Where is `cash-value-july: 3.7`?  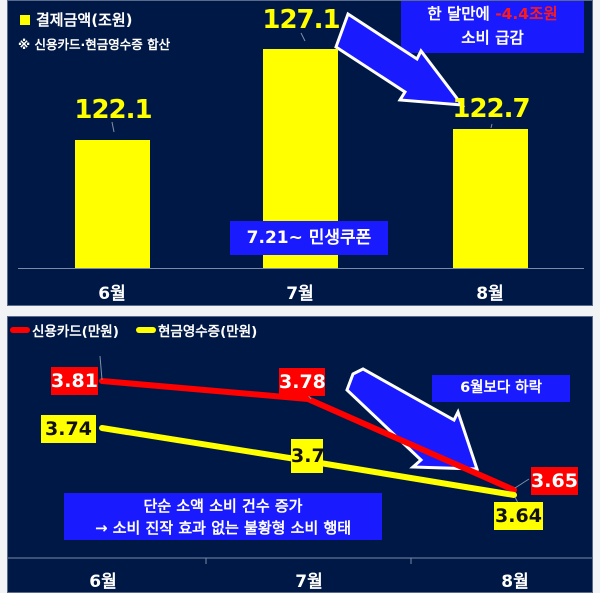 cash-value-july: 3.7 is located at coordinates (308, 456).